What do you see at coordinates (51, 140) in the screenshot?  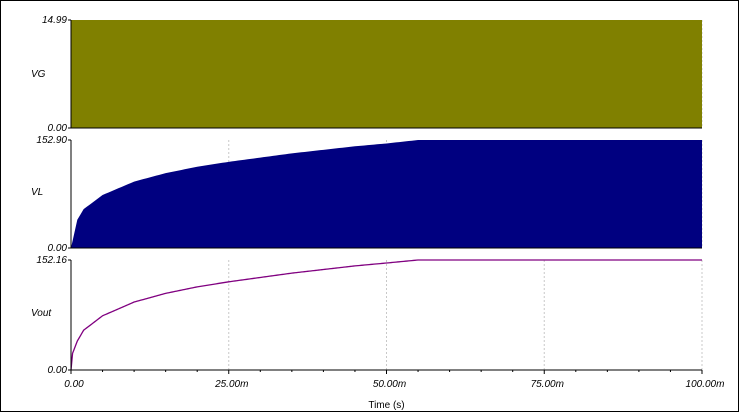 I see `y-tick-label-max: 152.90` at bounding box center [51, 140].